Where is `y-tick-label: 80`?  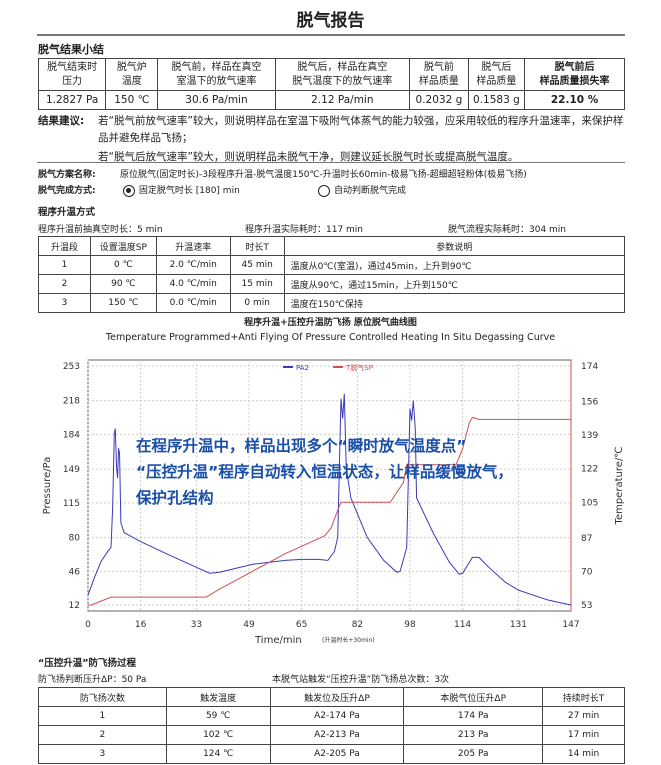
y-tick-label: 80 is located at coordinates (75, 539).